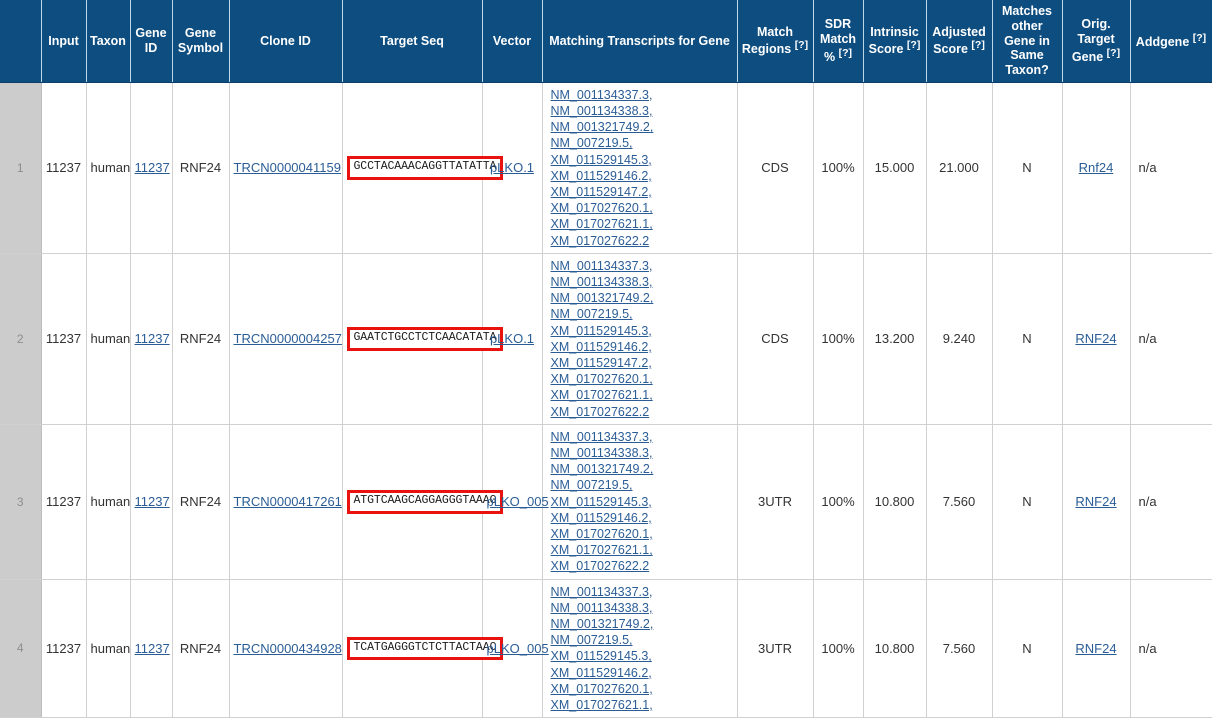 This screenshot has width=1212, height=718. What do you see at coordinates (894, 338) in the screenshot?
I see `cell-intrinsic-score: 13.200` at bounding box center [894, 338].